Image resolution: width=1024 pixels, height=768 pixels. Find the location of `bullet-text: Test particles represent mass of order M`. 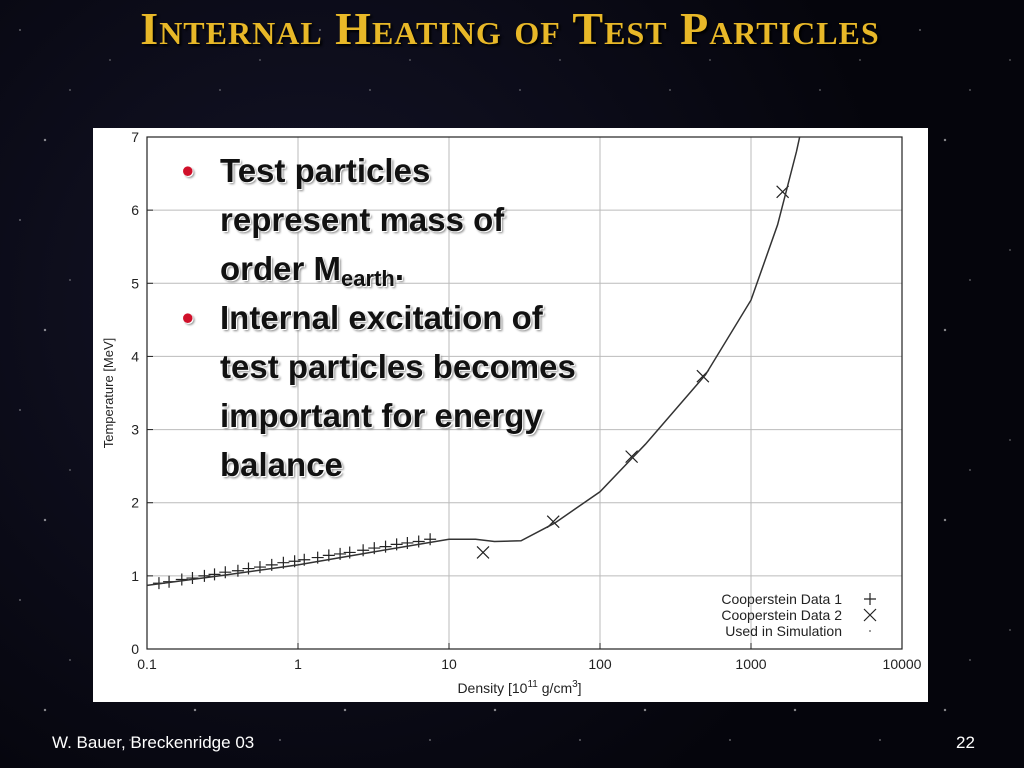

bullet-text: Test particles represent mass of order M is located at coordinates (362, 219).